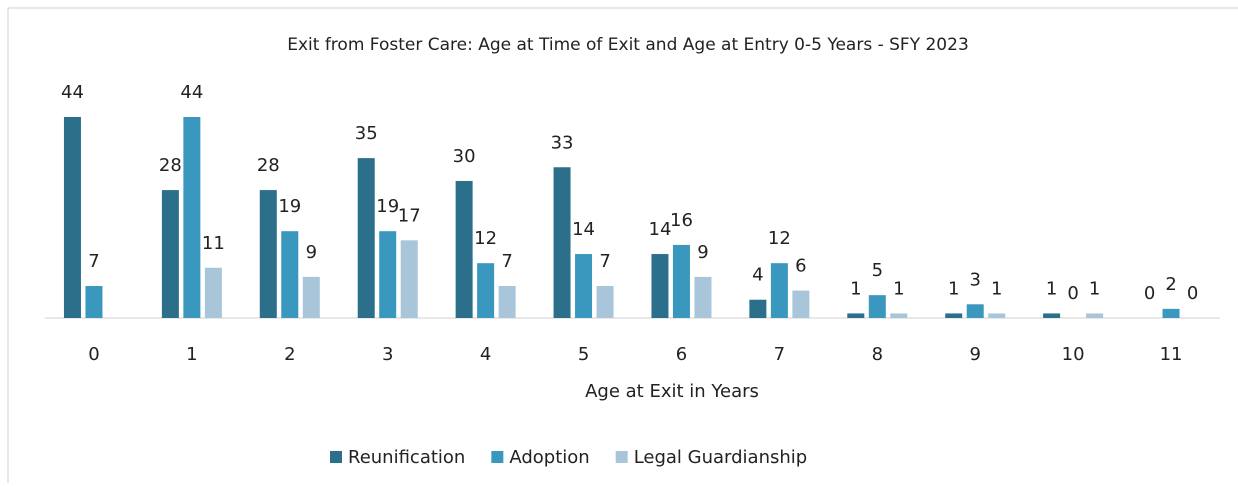 The width and height of the screenshot is (1238, 487). I want to click on data-label: 3, so click(974, 279).